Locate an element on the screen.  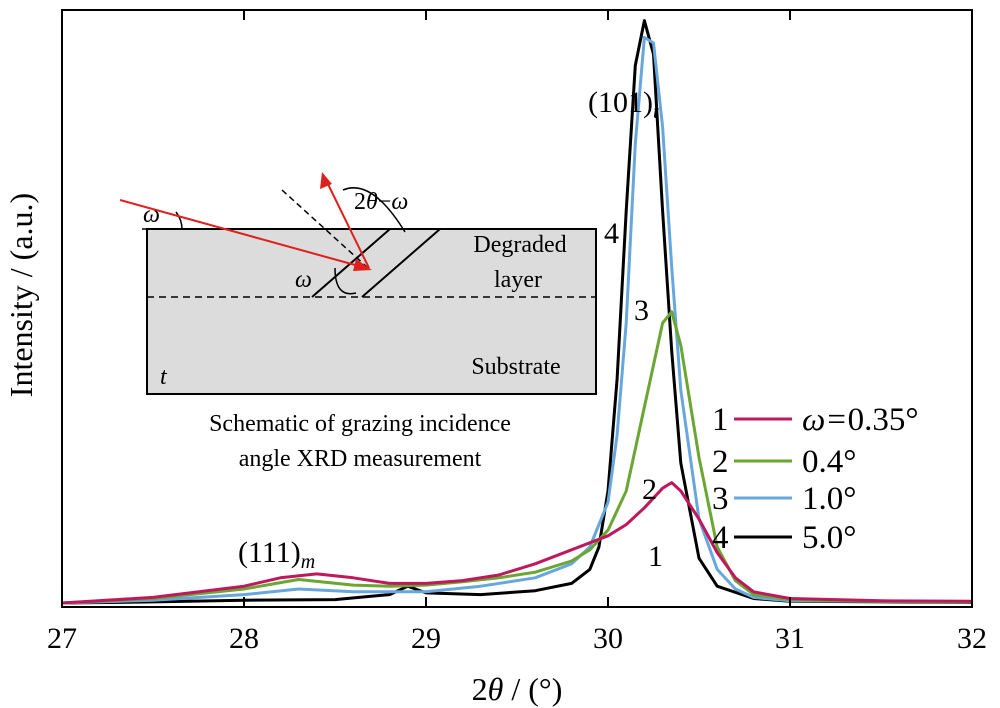
legend-label-2: 0.4° is located at coordinates (829, 462).